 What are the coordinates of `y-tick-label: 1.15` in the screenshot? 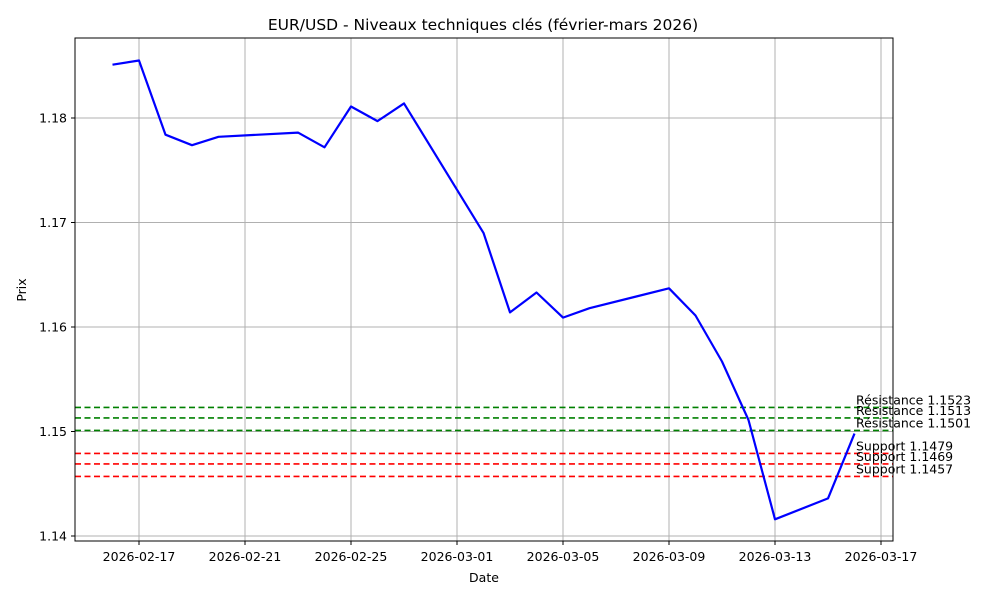 It's located at (53, 431).